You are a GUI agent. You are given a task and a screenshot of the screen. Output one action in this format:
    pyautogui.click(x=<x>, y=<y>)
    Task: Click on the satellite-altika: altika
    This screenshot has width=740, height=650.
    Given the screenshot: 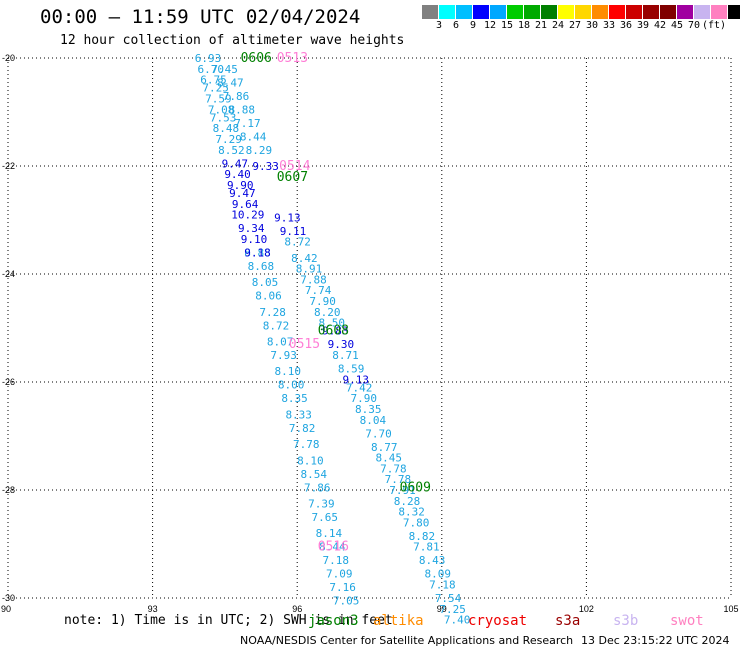 What is the action you would take?
    pyautogui.click(x=398, y=621)
    